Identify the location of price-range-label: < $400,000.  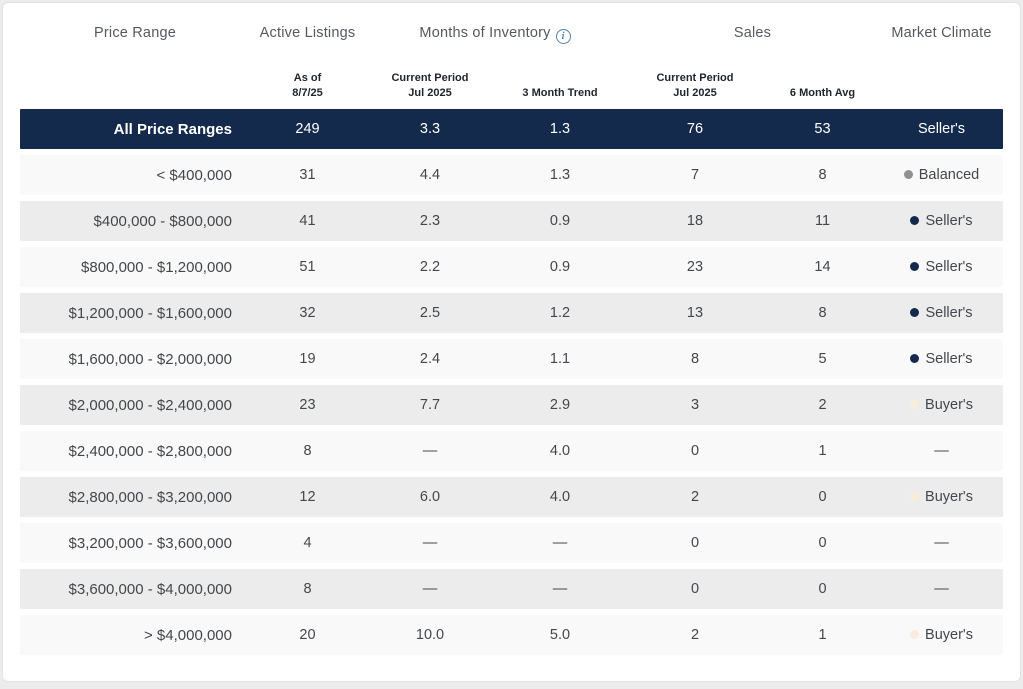
(194, 175).